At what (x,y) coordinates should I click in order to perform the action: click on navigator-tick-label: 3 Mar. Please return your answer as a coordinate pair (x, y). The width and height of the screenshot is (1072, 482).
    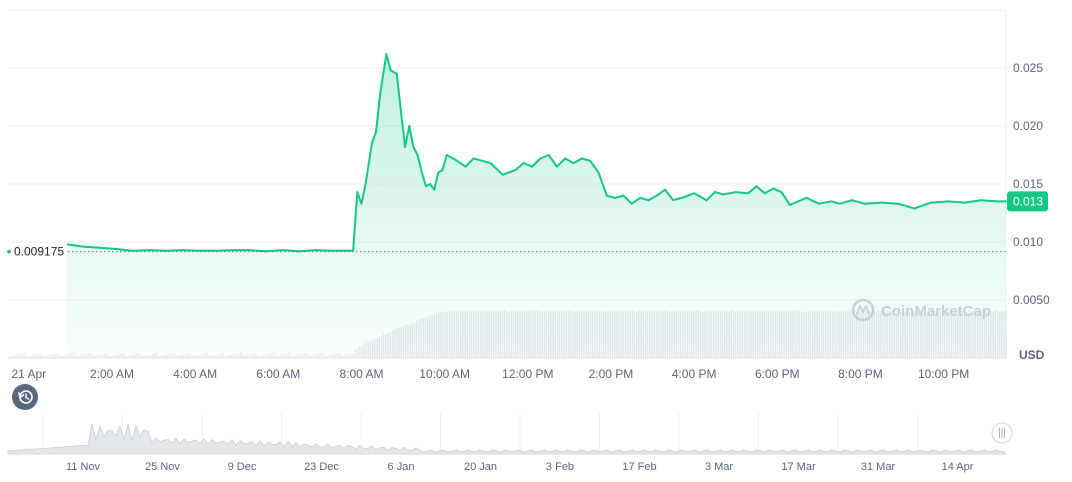
    Looking at the image, I should click on (719, 467).